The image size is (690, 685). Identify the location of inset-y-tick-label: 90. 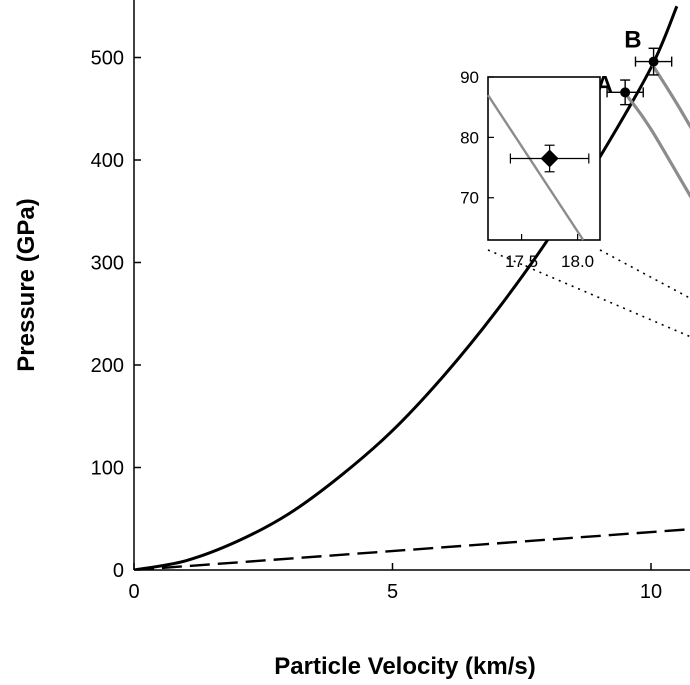
(469, 77).